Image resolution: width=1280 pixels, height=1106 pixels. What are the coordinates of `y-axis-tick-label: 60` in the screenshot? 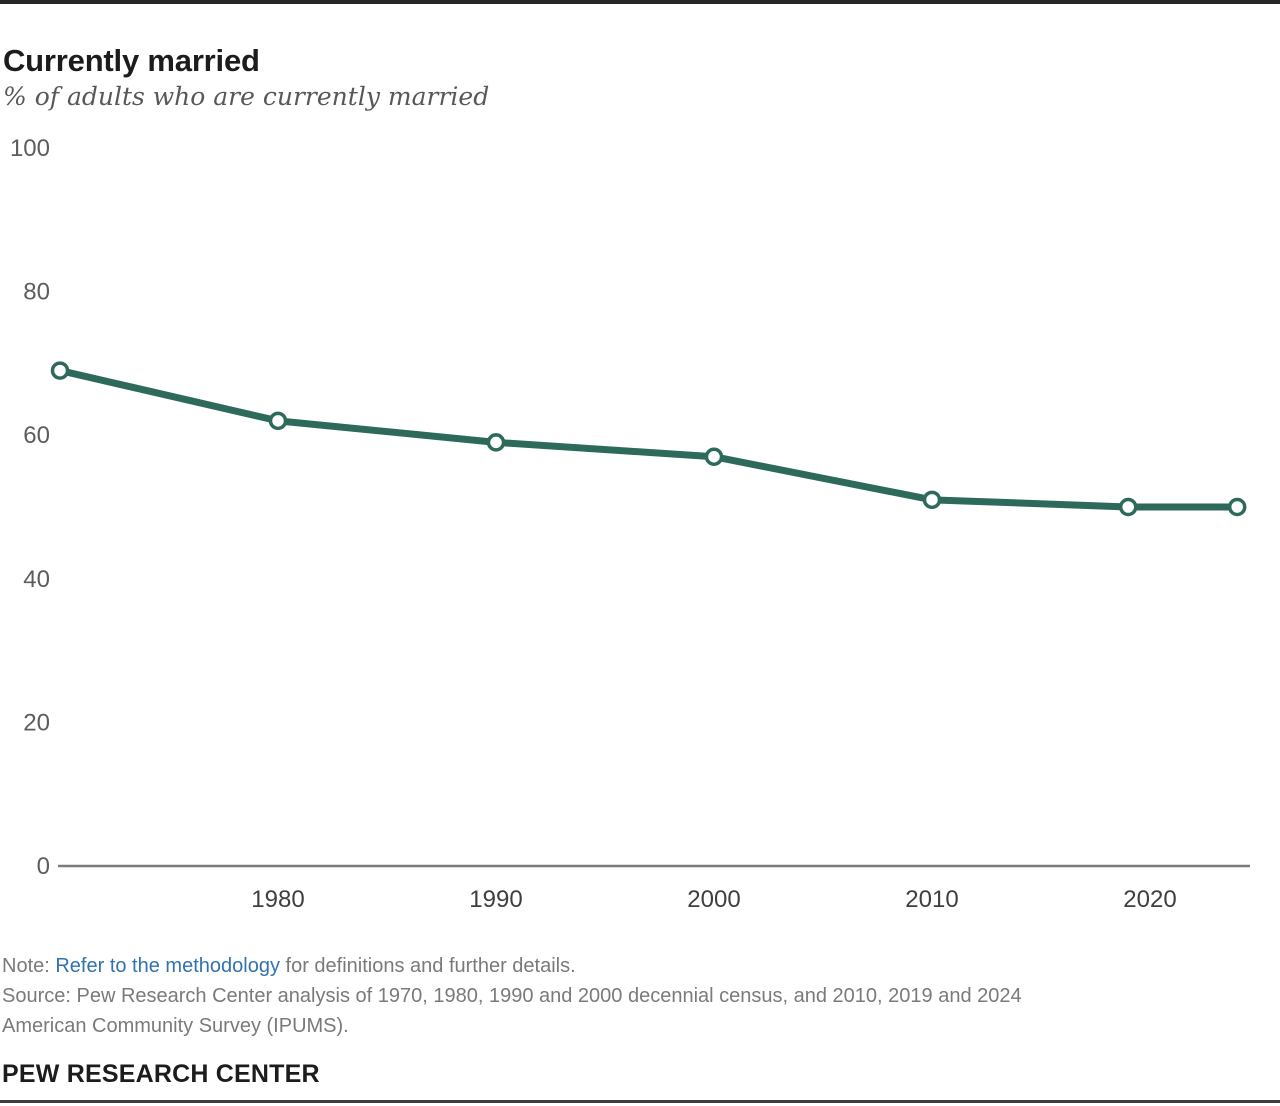 It's located at (36, 435).